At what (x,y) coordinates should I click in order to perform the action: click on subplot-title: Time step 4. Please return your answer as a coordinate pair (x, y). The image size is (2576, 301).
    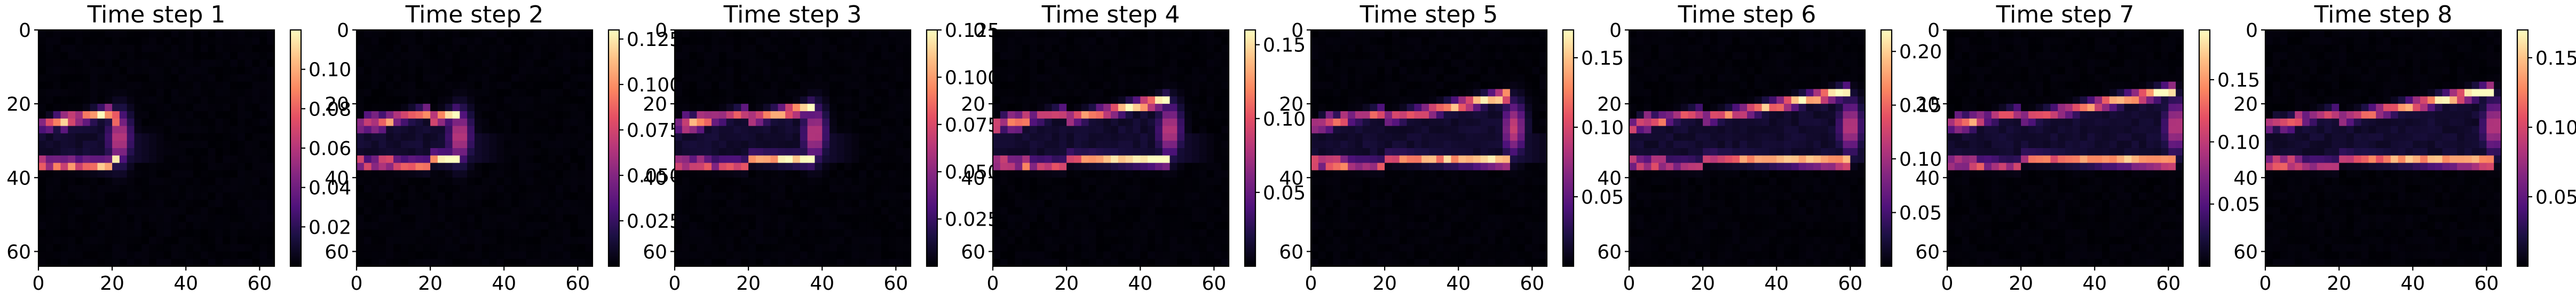
    Looking at the image, I should click on (1110, 14).